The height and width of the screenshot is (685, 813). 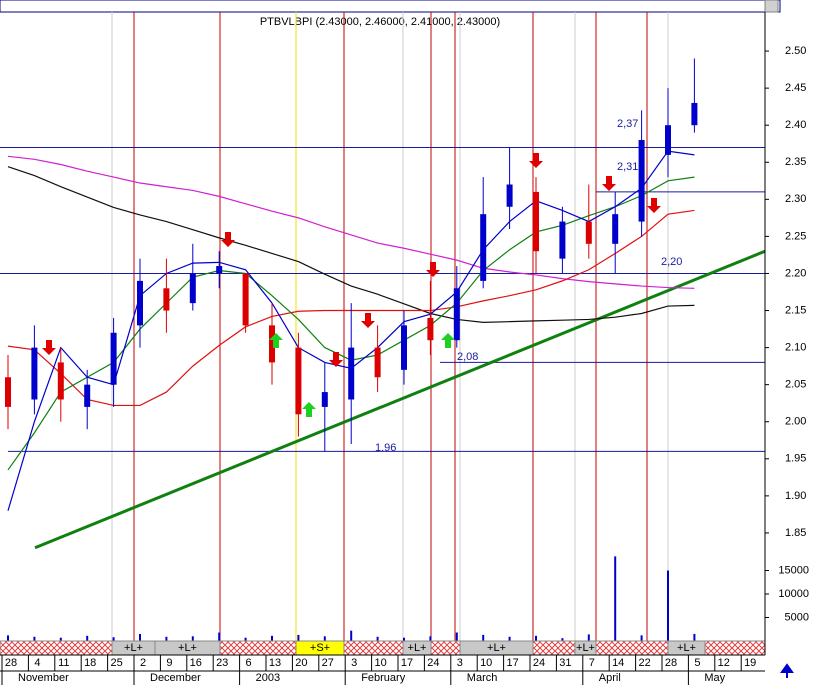 I want to click on y-tick-label: 1.95, so click(x=795, y=459).